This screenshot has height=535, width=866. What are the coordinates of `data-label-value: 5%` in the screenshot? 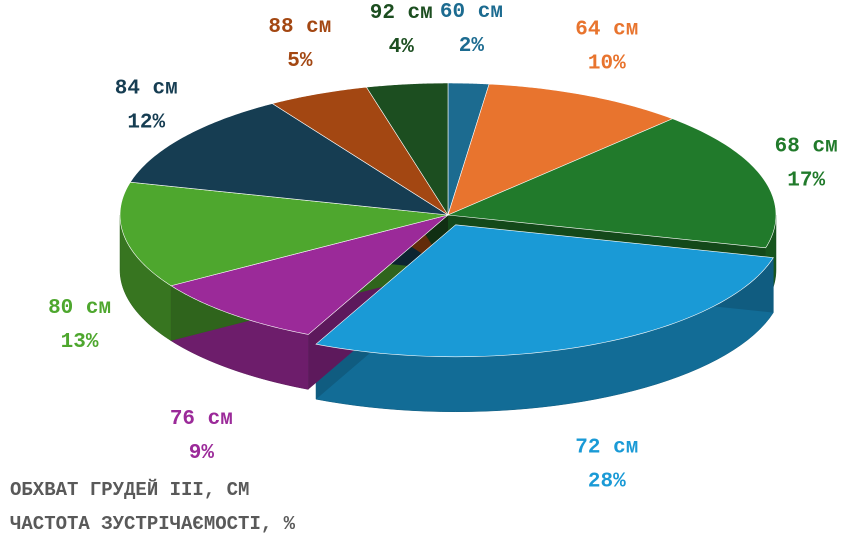 It's located at (300, 61).